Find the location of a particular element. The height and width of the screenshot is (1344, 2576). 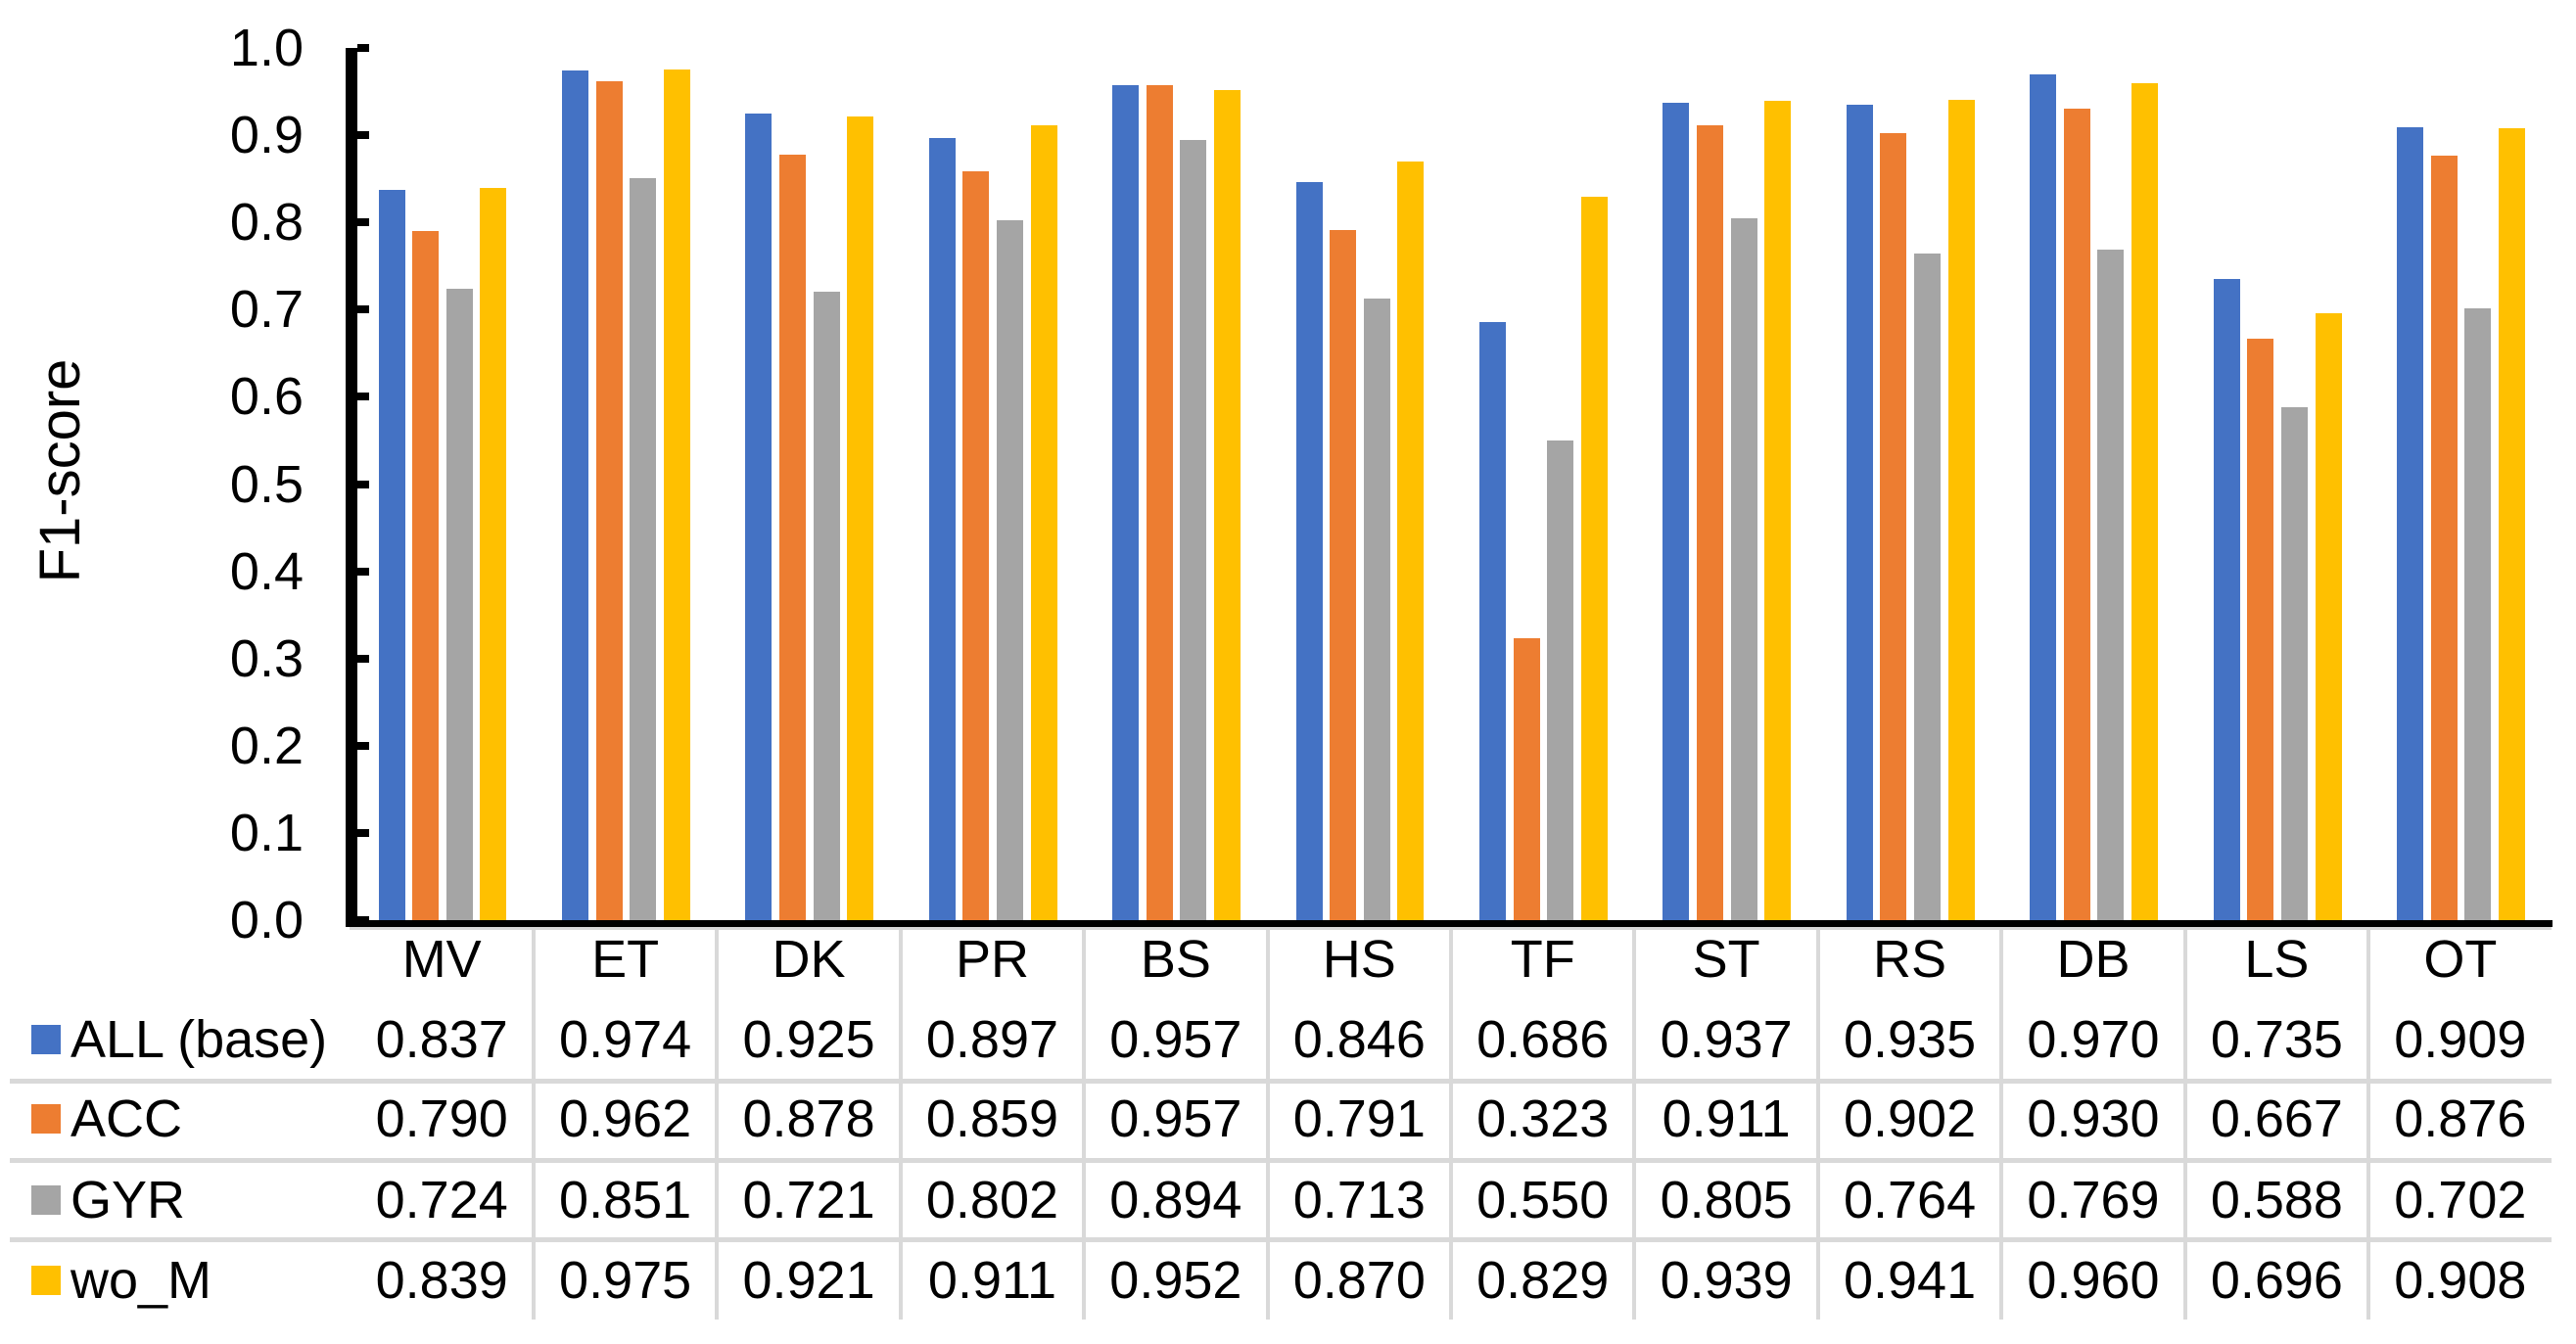

category-header-rs: RS is located at coordinates (1910, 959).